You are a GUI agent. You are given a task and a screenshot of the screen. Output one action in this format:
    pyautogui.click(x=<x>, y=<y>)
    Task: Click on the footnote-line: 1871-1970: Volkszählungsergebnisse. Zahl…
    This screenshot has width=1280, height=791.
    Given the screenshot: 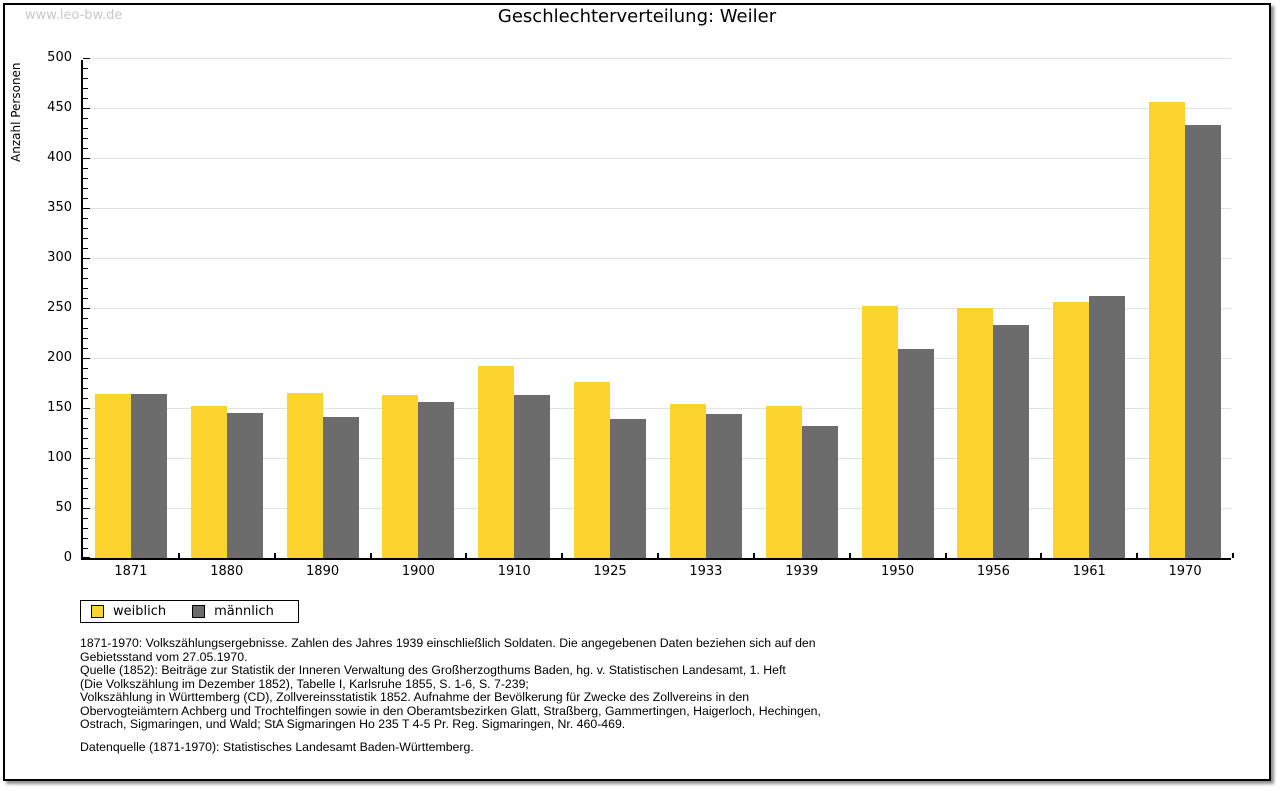 What is the action you would take?
    pyautogui.click(x=448, y=643)
    